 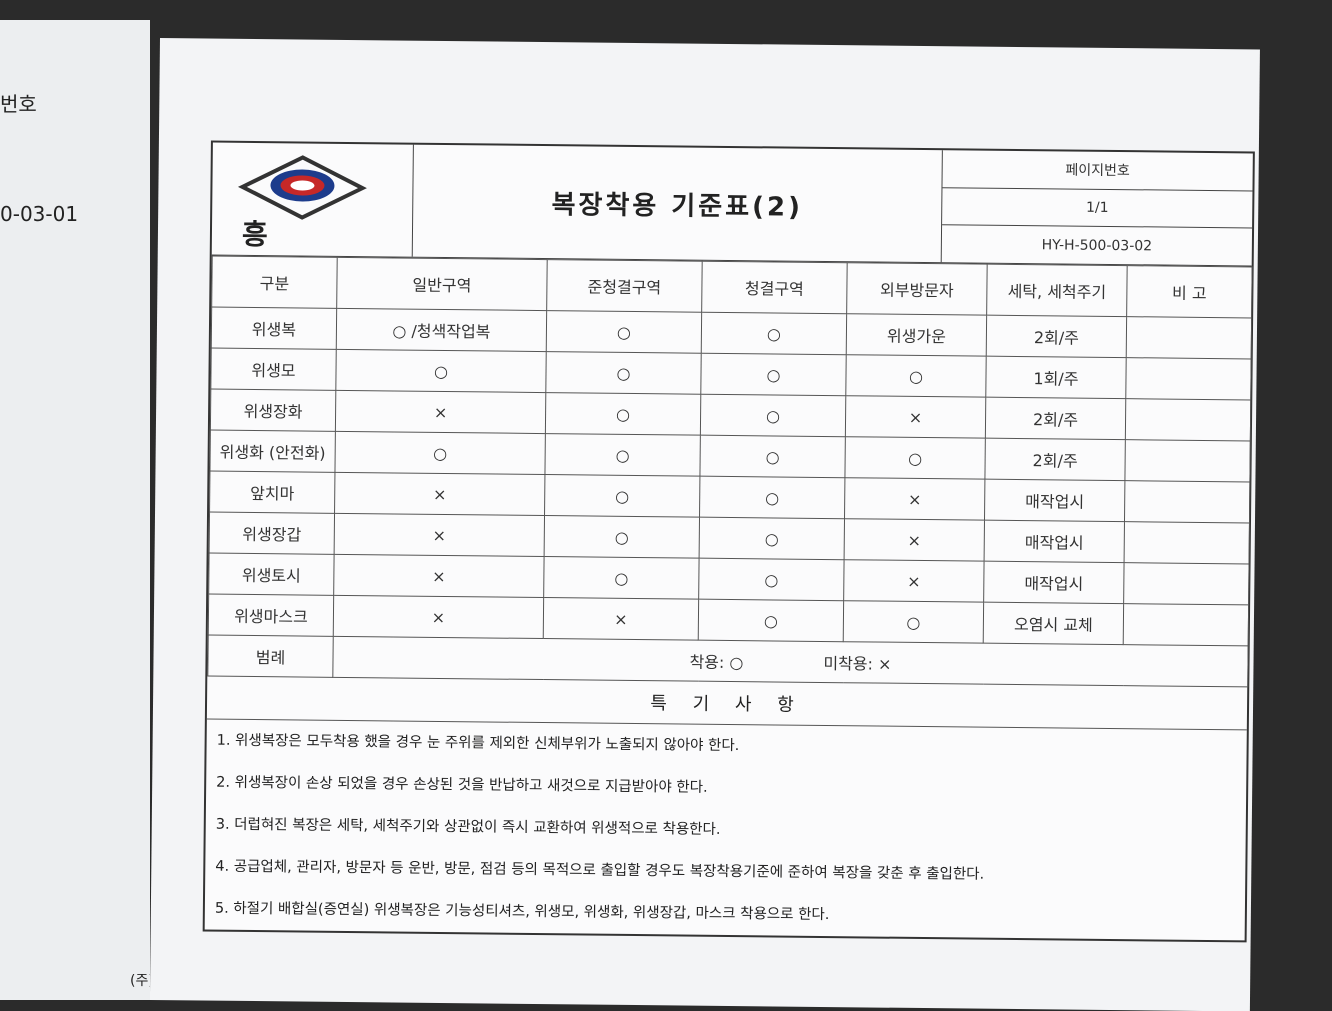 I want to click on page-number: 1/1, so click(x=1097, y=207).